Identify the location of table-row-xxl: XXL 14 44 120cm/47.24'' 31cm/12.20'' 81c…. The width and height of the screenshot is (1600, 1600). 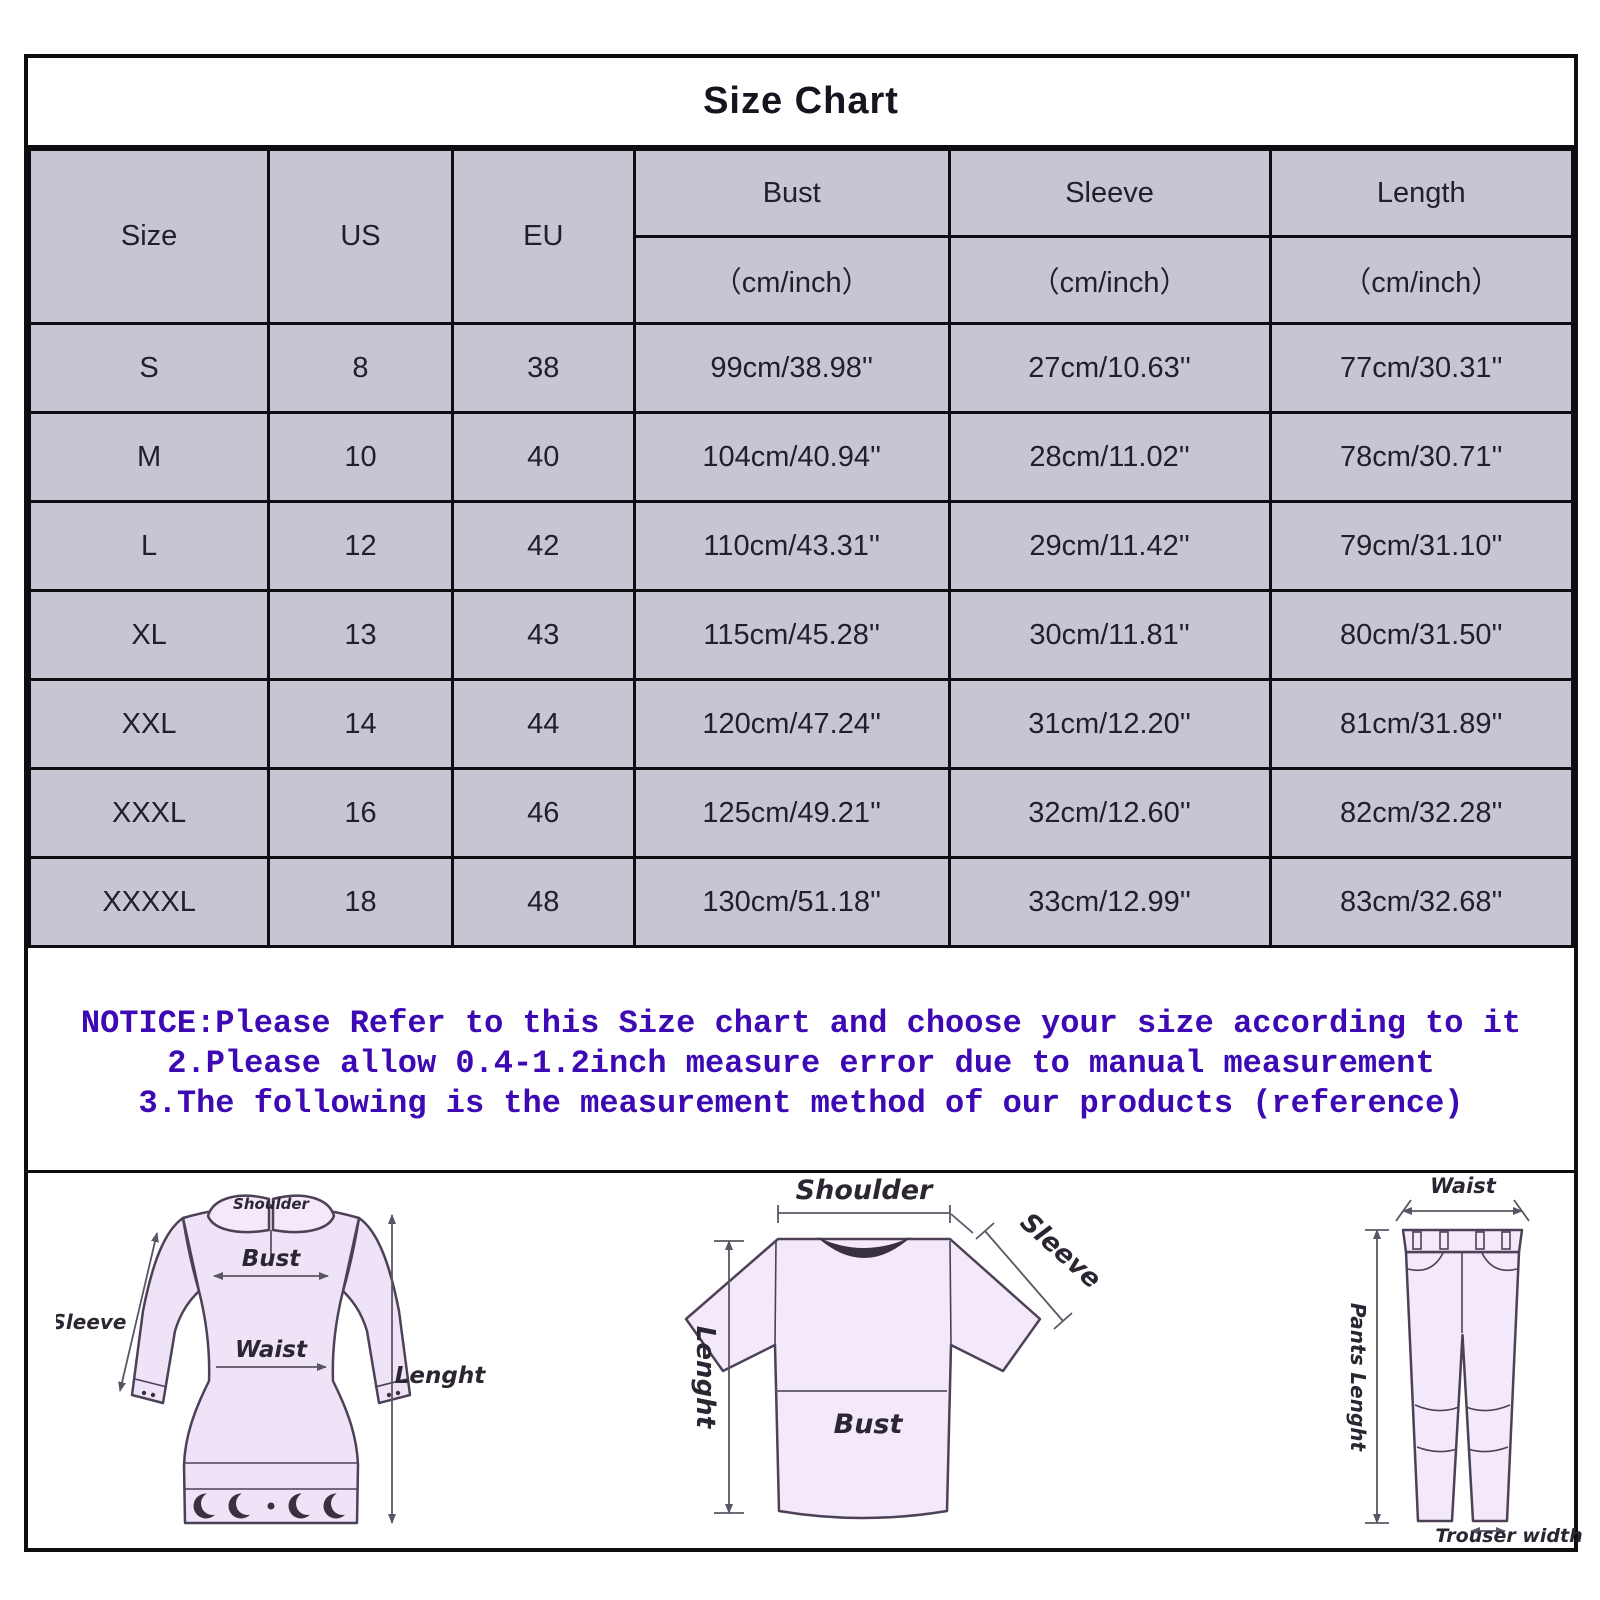
(801, 724).